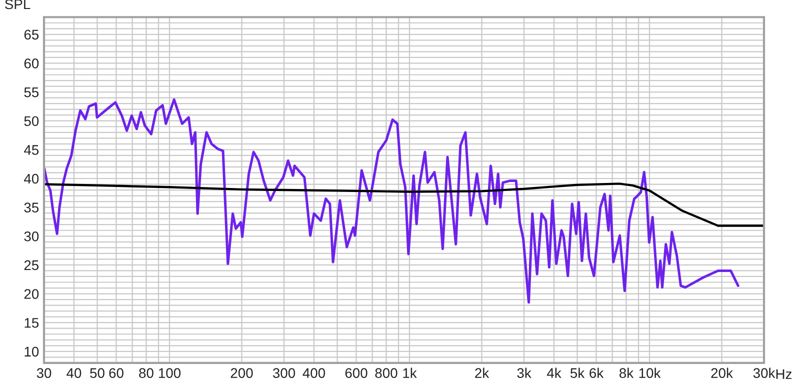 The width and height of the screenshot is (800, 389). Describe the element at coordinates (97, 373) in the screenshot. I see `x-tick-label: 50` at that location.